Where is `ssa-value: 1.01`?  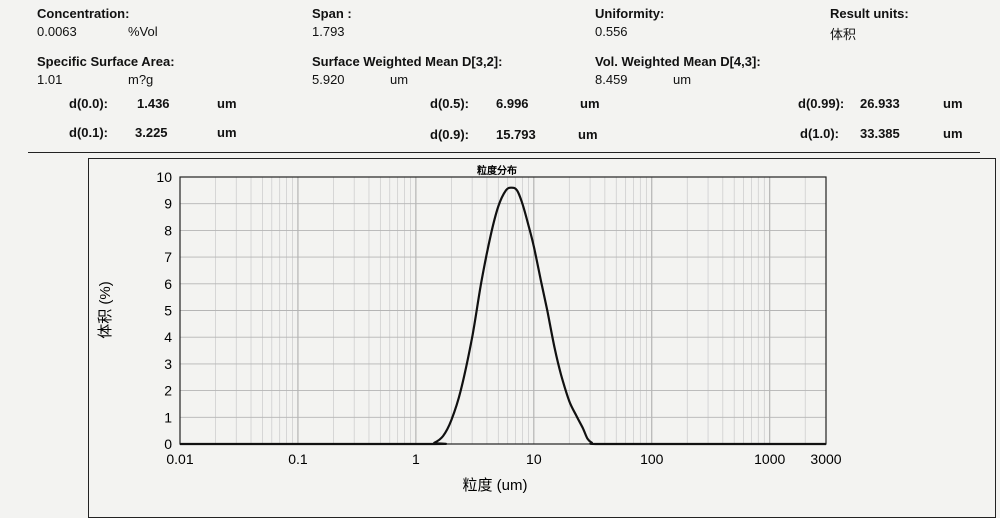 ssa-value: 1.01 is located at coordinates (50, 79).